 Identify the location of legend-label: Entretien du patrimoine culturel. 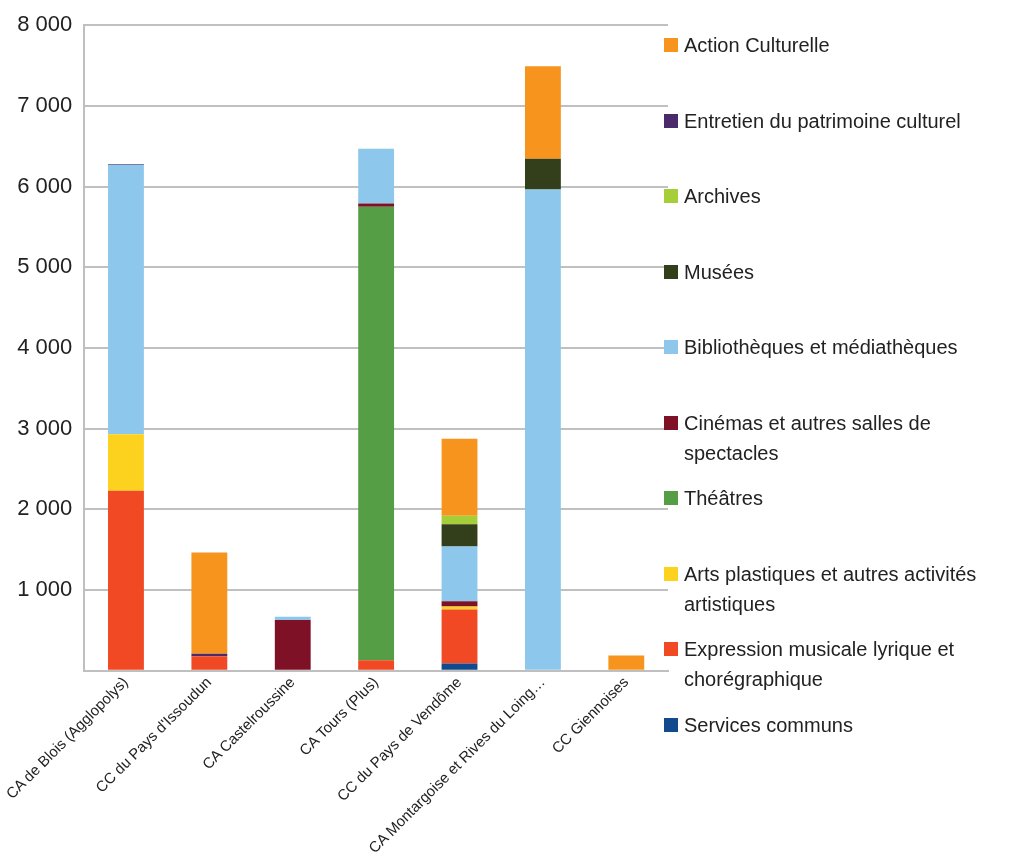
(822, 121).